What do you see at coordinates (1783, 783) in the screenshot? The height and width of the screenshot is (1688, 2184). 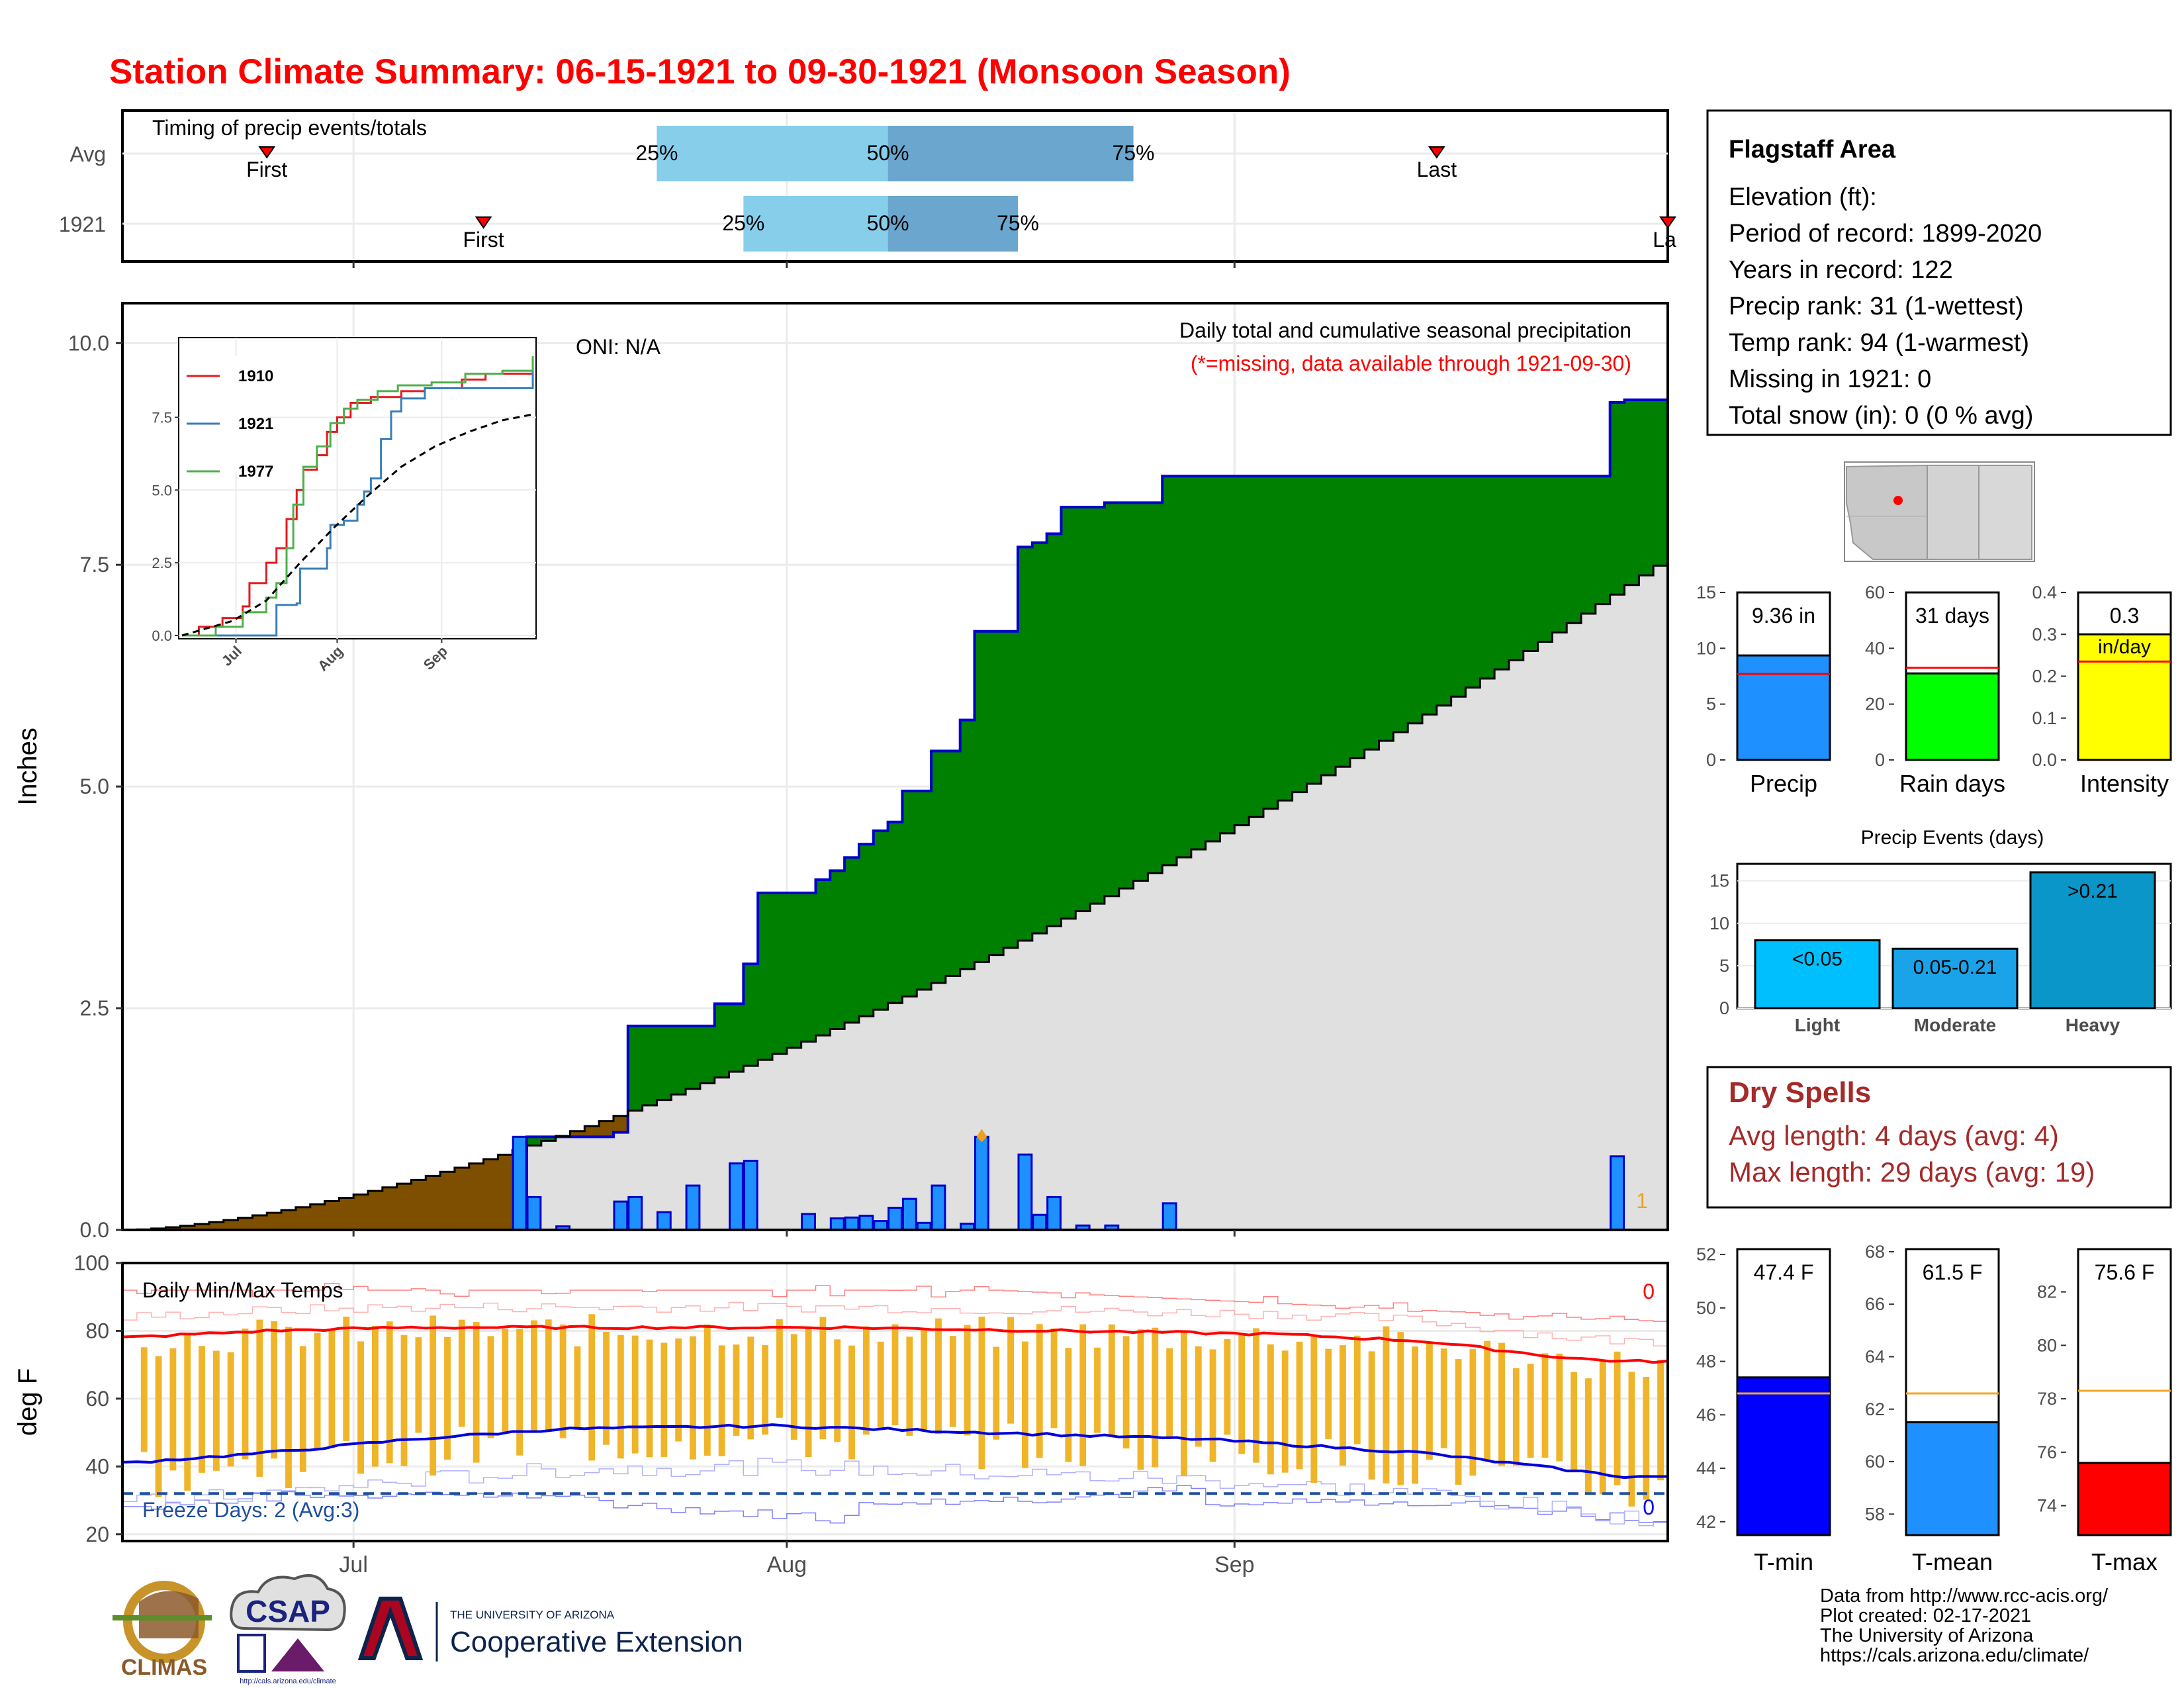 I see `season-panel-label: Precip` at bounding box center [1783, 783].